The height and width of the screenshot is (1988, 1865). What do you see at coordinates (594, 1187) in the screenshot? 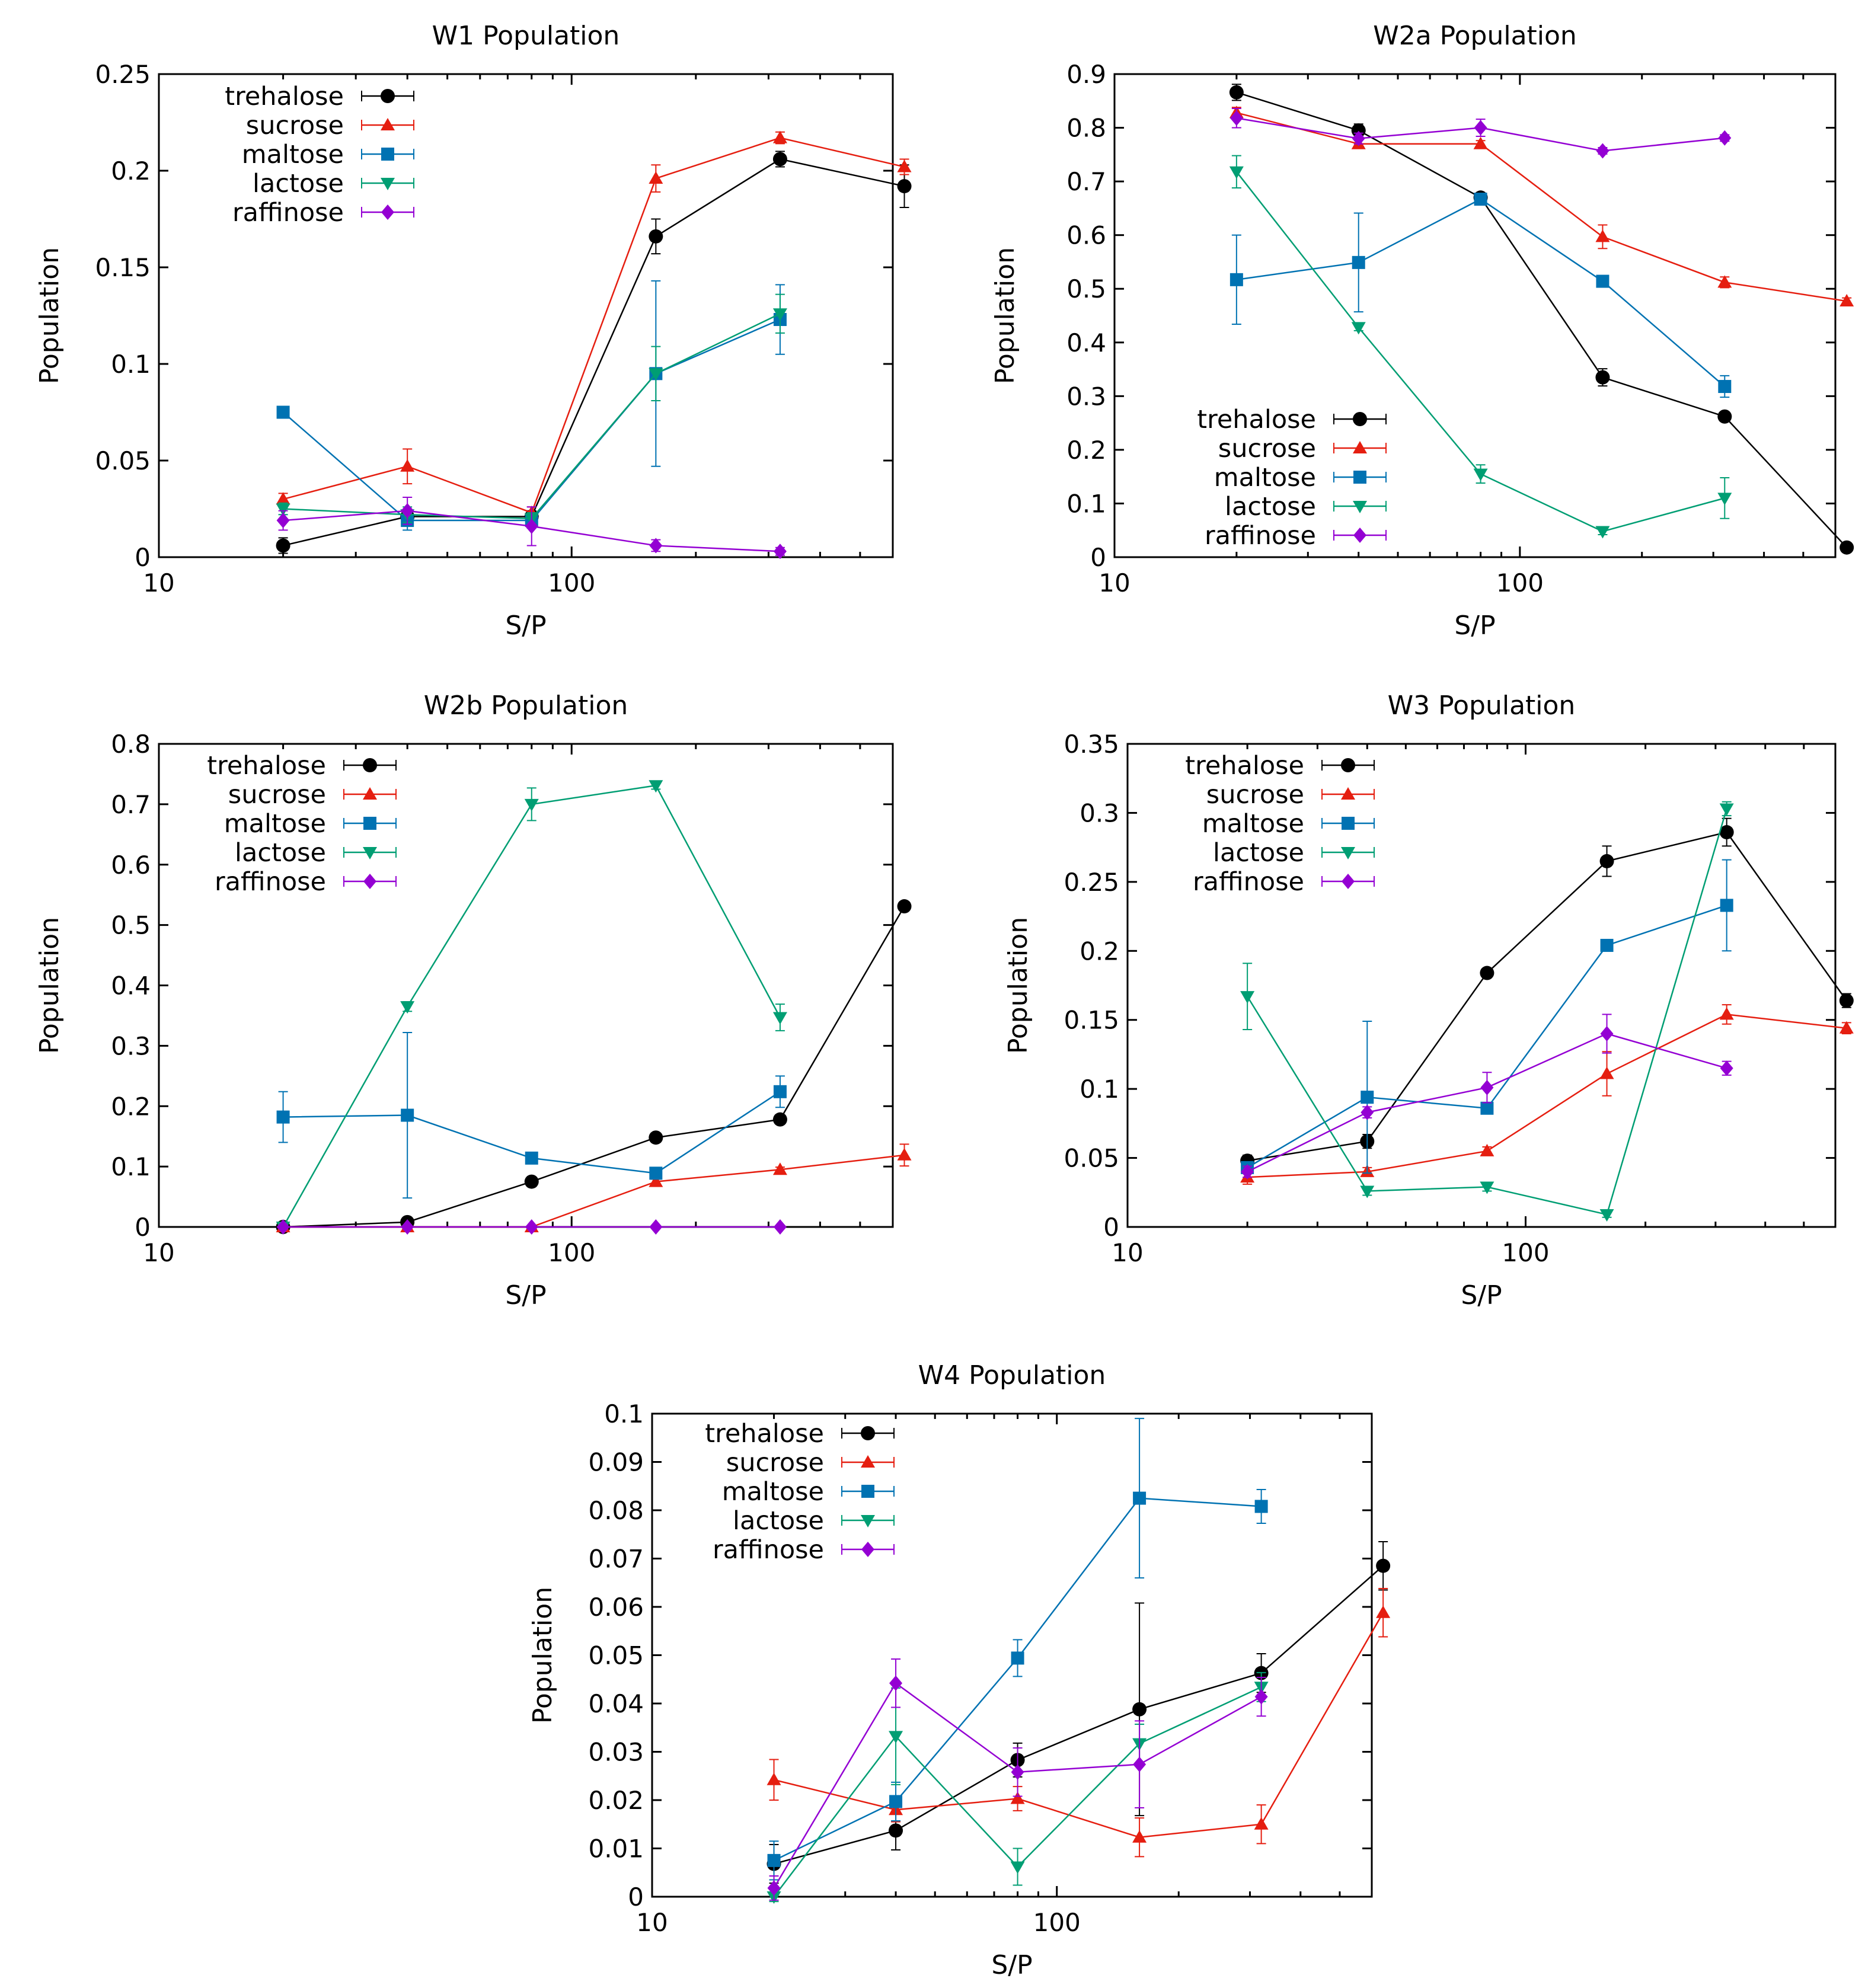
I see `series-sucrose` at bounding box center [594, 1187].